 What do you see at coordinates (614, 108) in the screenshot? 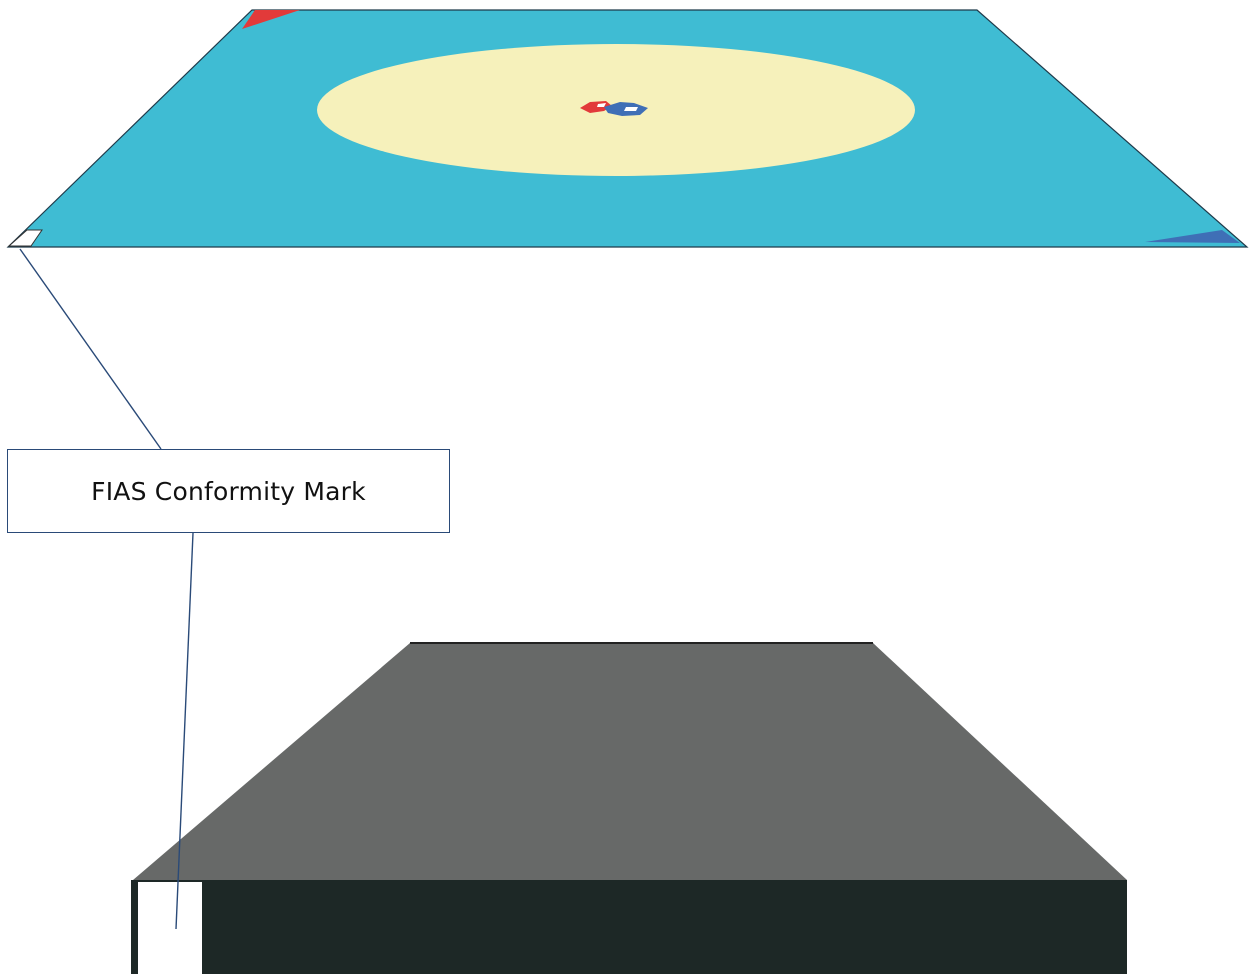
I see `center-emblem` at bounding box center [614, 108].